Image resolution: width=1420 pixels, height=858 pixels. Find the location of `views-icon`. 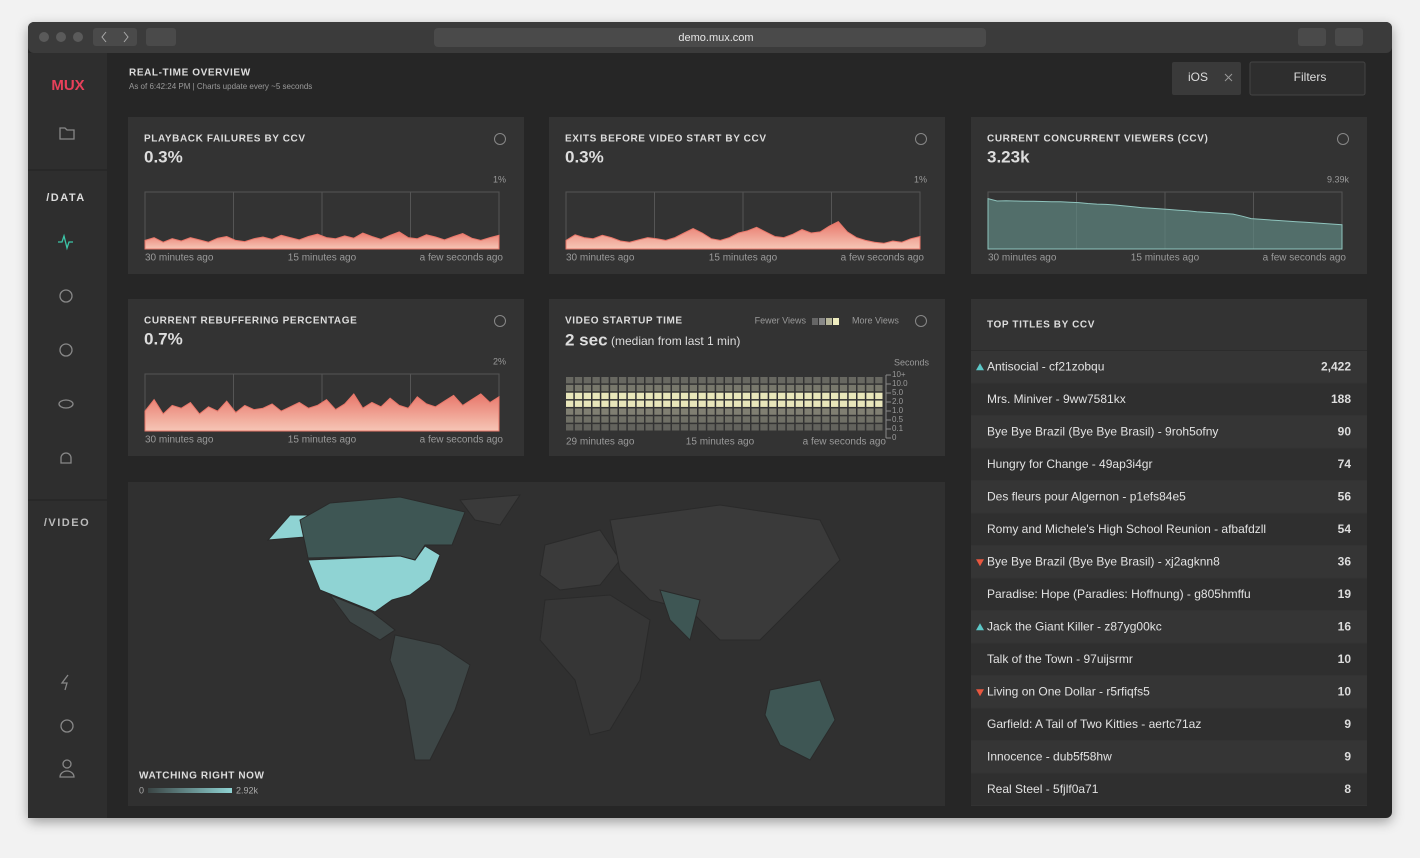

views-icon is located at coordinates (66, 404).